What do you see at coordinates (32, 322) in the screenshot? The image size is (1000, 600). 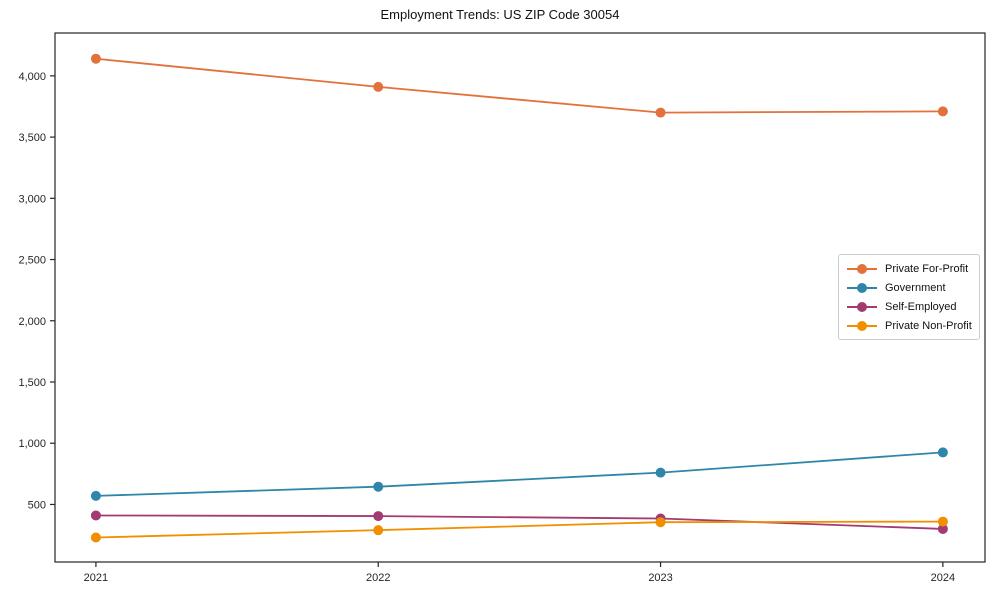 I see `y-tick-label: 2,000` at bounding box center [32, 322].